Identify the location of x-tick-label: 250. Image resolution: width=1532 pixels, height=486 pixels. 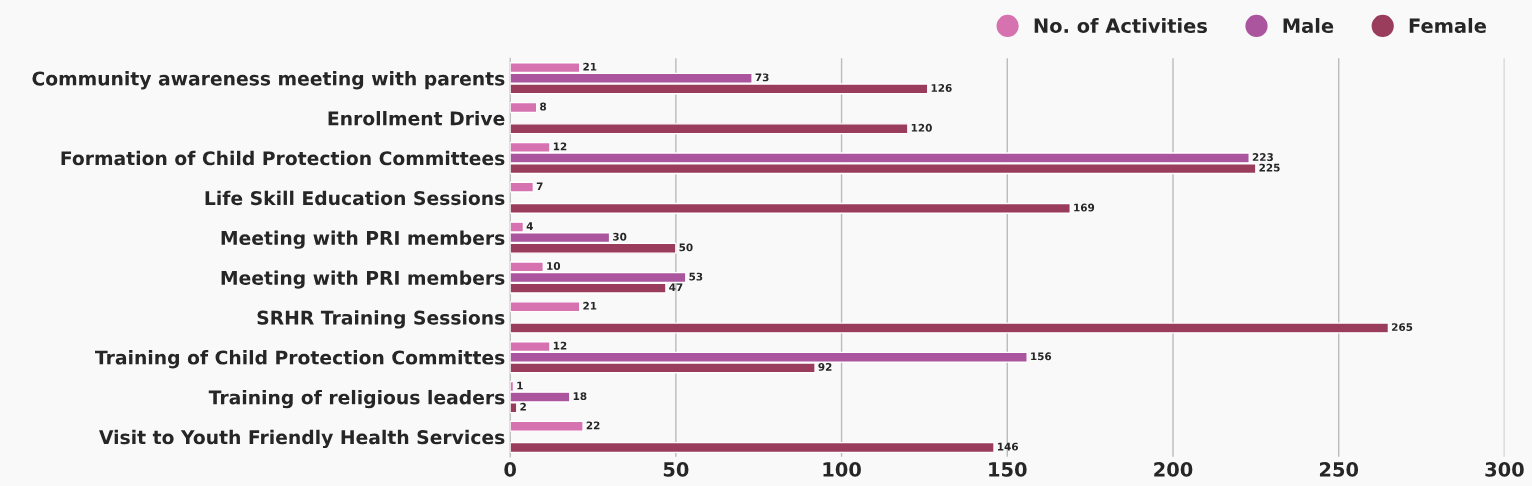
(1339, 469).